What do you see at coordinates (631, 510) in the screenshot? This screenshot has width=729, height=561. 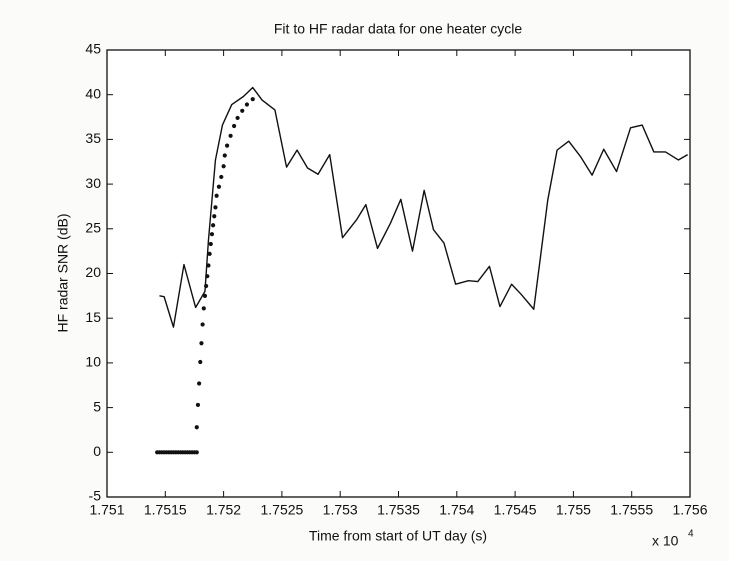 I see `x-tick-label: 1.7555` at bounding box center [631, 510].